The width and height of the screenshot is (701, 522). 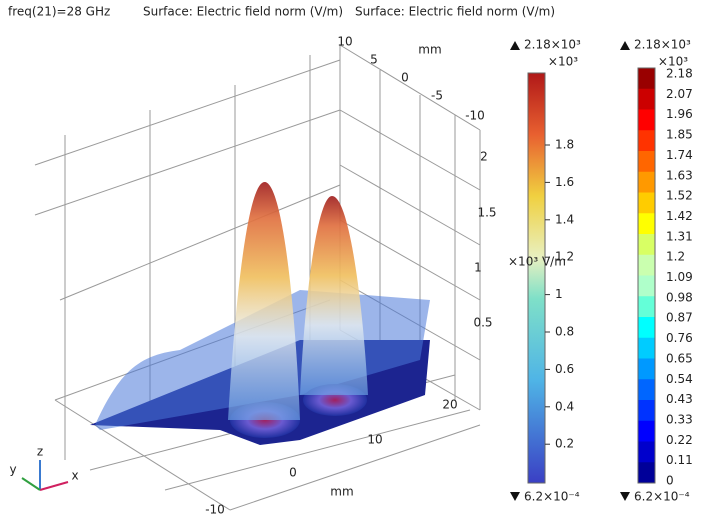 What do you see at coordinates (679, 440) in the screenshot?
I see `colorbar-tick-label: 0.22` at bounding box center [679, 440].